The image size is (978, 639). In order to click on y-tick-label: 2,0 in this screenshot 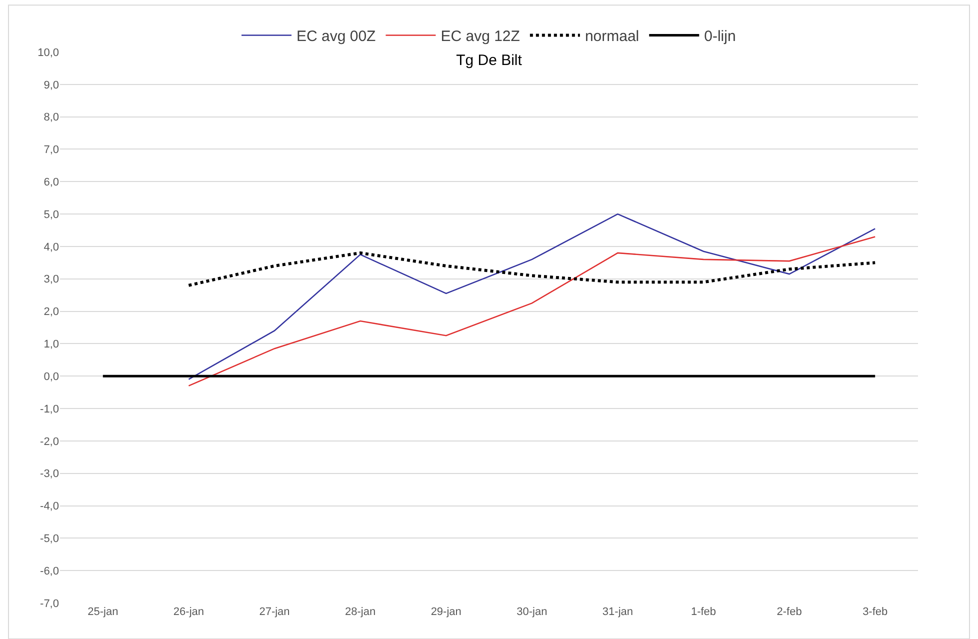, I will do `click(51, 312)`.